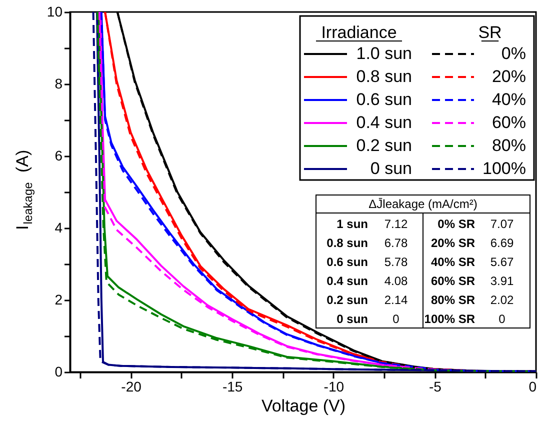  What do you see at coordinates (391, 168) in the screenshot?
I see `legend-label: 0 sun` at bounding box center [391, 168].